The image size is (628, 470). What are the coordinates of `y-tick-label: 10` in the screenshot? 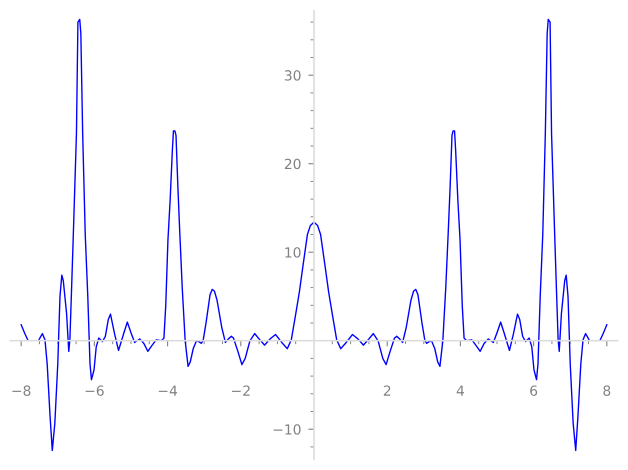 It's located at (293, 252).